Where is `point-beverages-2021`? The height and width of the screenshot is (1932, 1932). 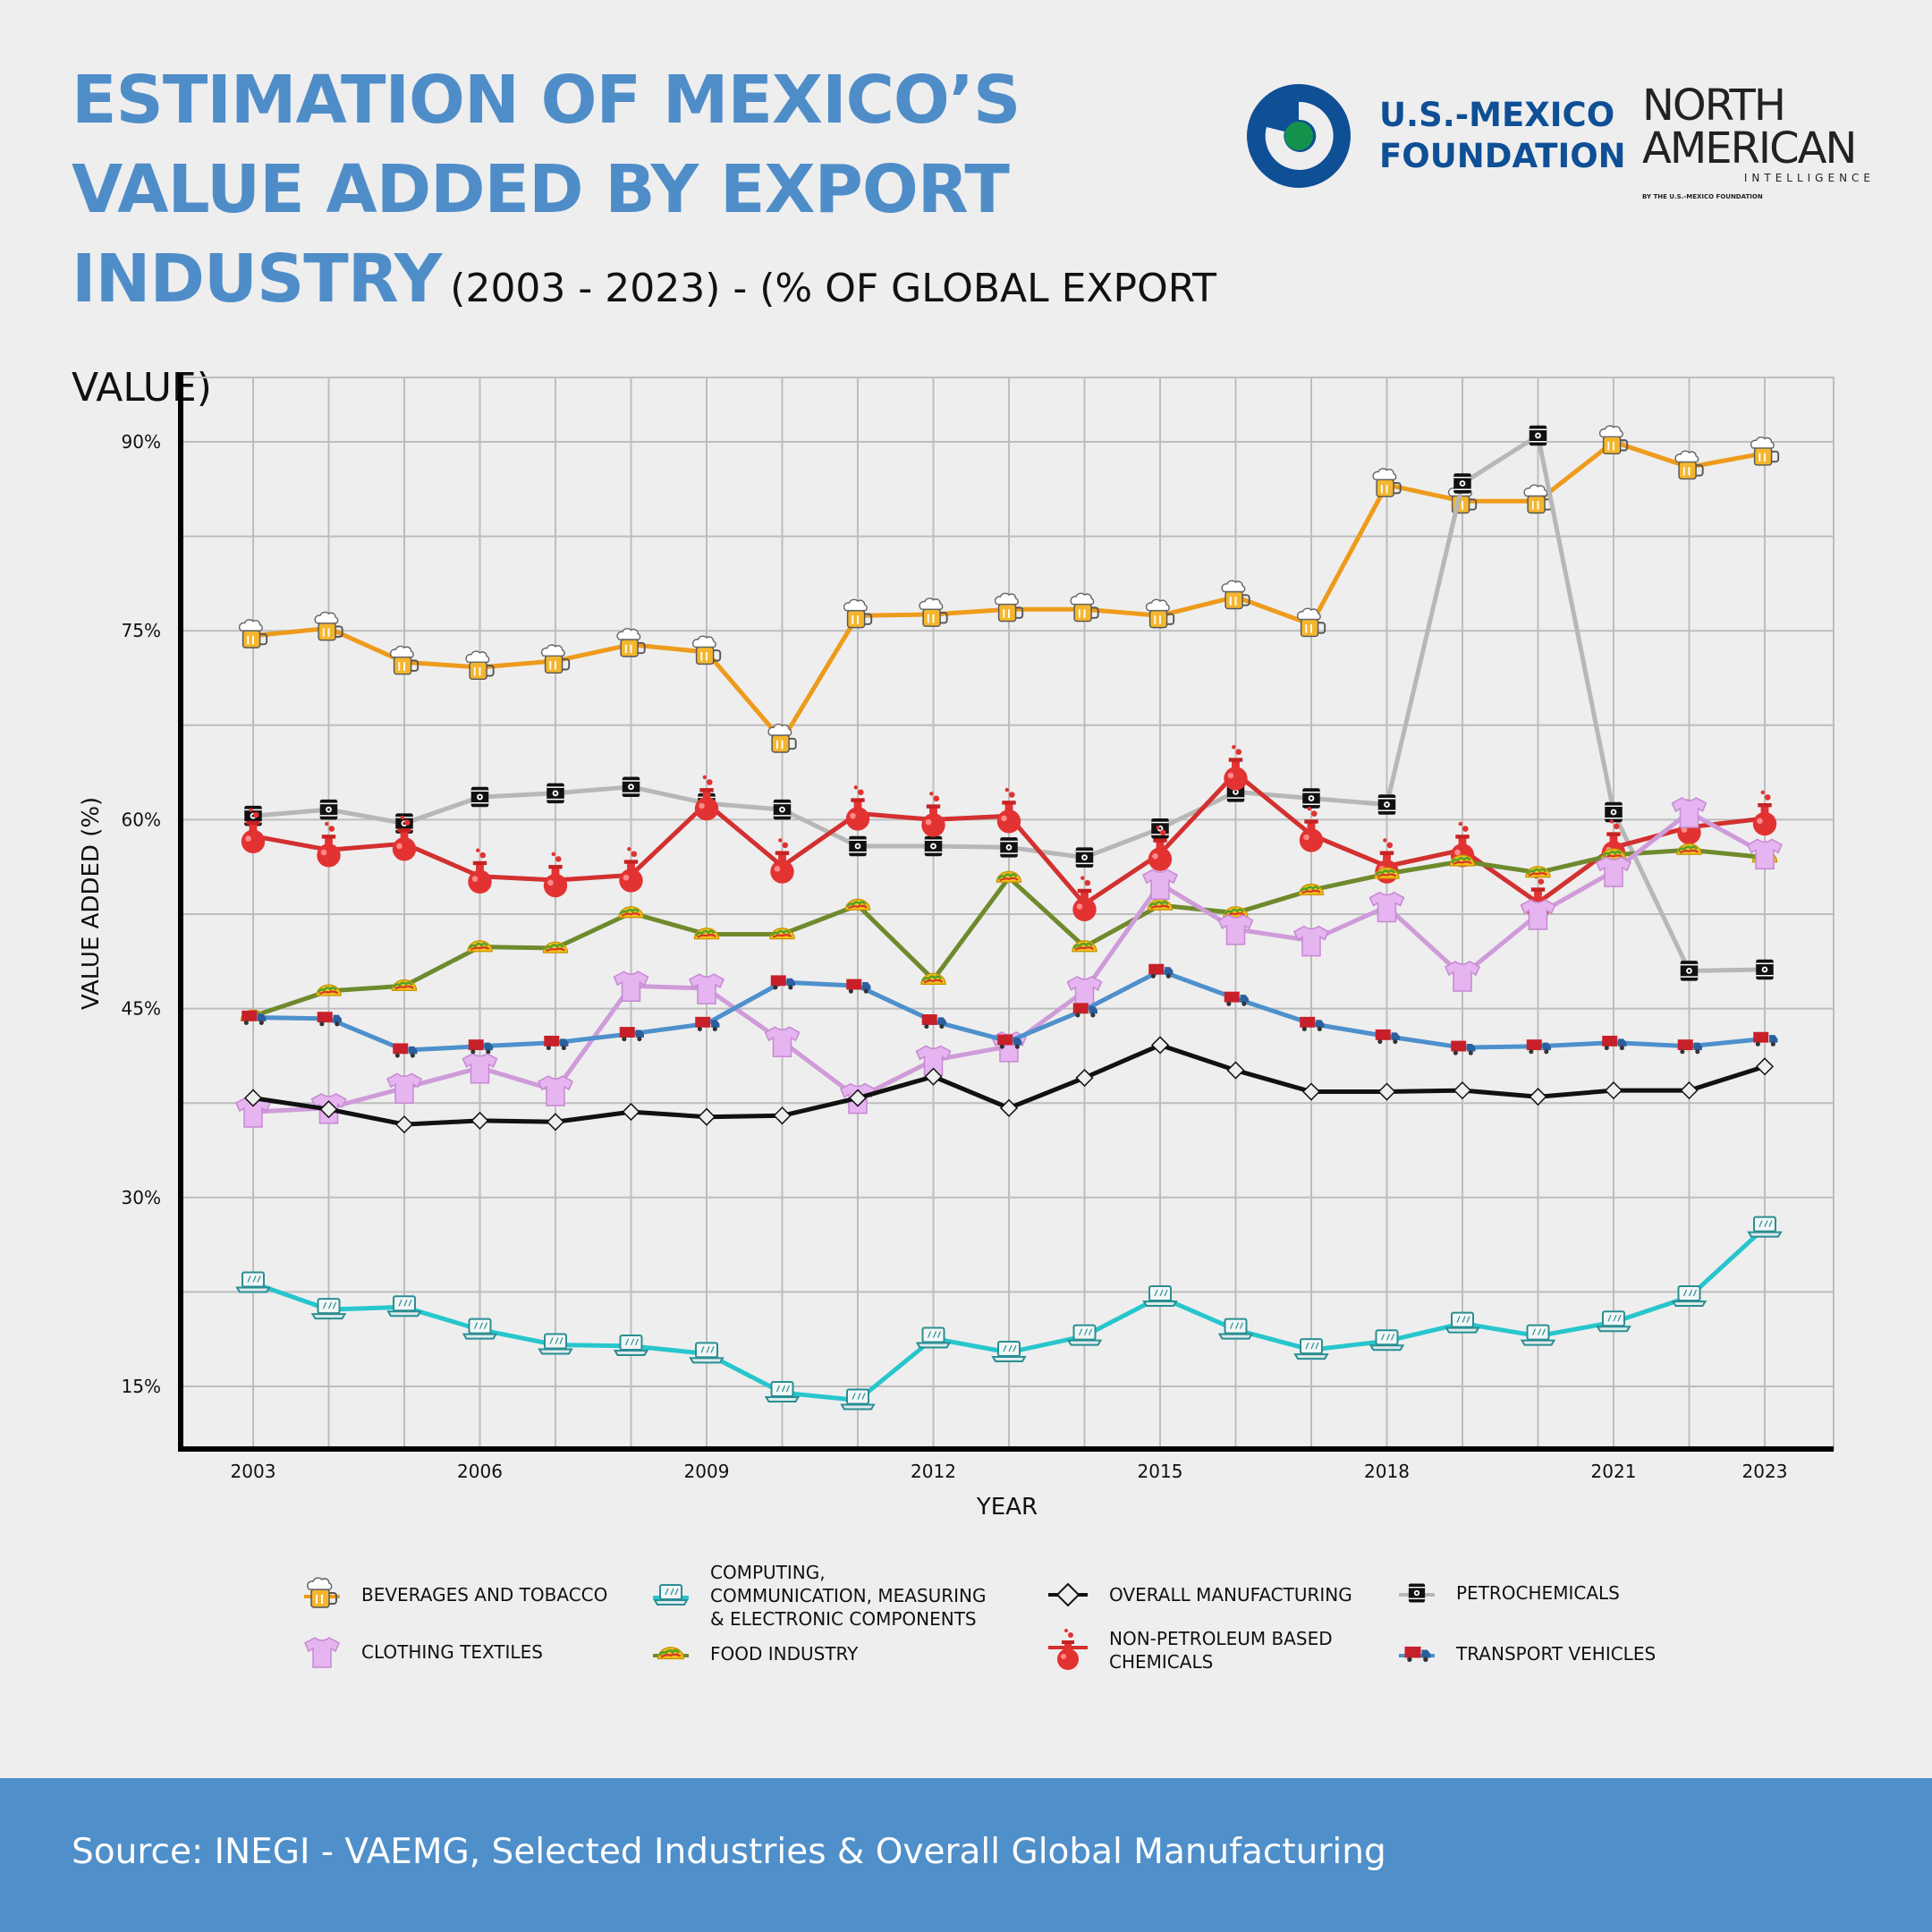 point-beverages-2021 is located at coordinates (1613, 440).